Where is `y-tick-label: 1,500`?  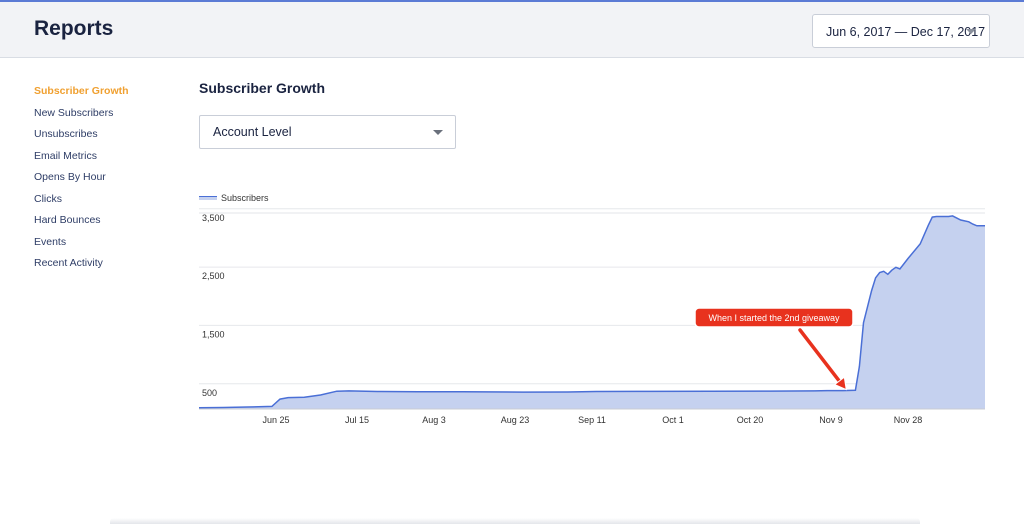 y-tick-label: 1,500 is located at coordinates (213, 334).